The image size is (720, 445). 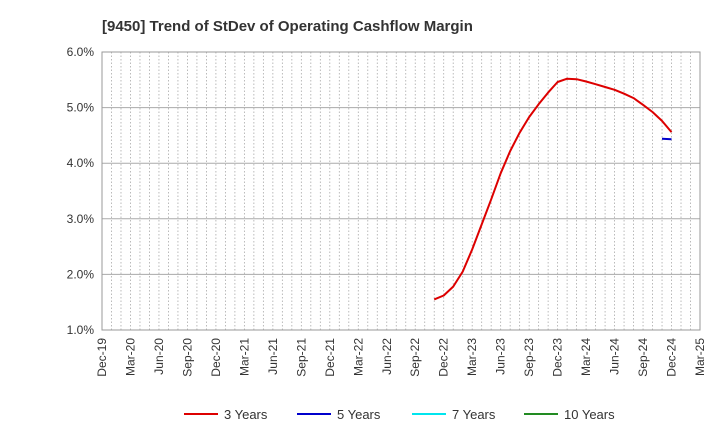 I want to click on y-tick-label: 1.0%, so click(x=81, y=330).